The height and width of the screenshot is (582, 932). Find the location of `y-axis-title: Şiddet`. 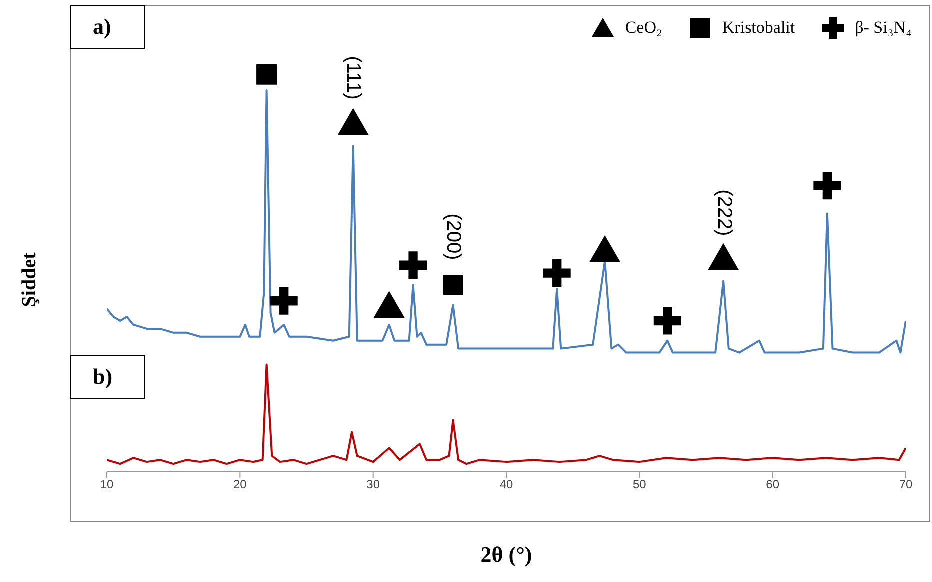

y-axis-title: Şiddet is located at coordinates (30, 280).